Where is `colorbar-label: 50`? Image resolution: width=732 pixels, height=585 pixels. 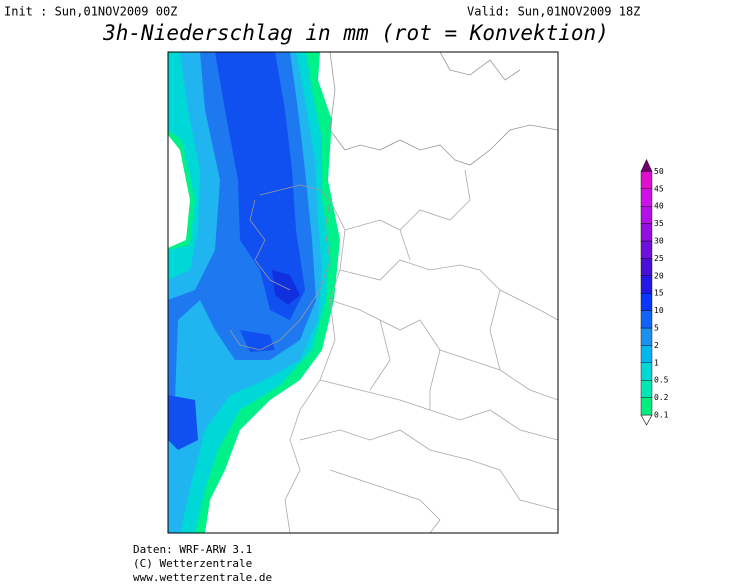
colorbar-label: 50 is located at coordinates (659, 171).